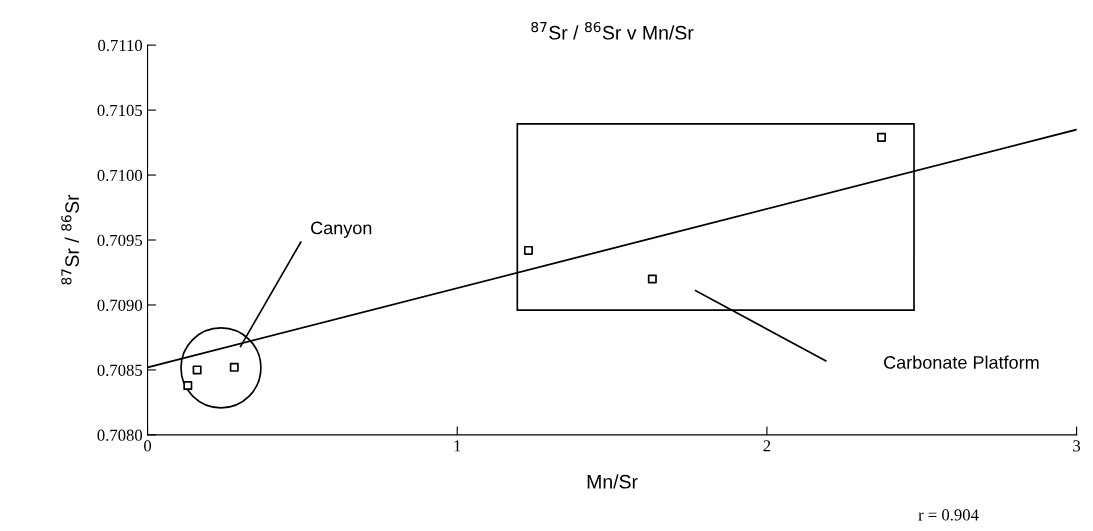 The width and height of the screenshot is (1093, 531). I want to click on x-axis-title: Mn/Sr, so click(612, 481).